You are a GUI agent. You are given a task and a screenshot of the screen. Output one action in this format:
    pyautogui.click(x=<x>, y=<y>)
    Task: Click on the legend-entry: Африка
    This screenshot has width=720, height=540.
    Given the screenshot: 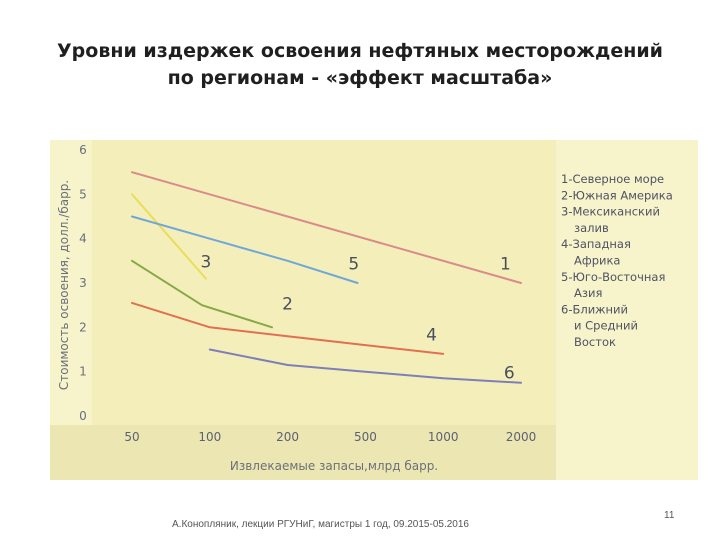 What is the action you would take?
    pyautogui.click(x=597, y=261)
    